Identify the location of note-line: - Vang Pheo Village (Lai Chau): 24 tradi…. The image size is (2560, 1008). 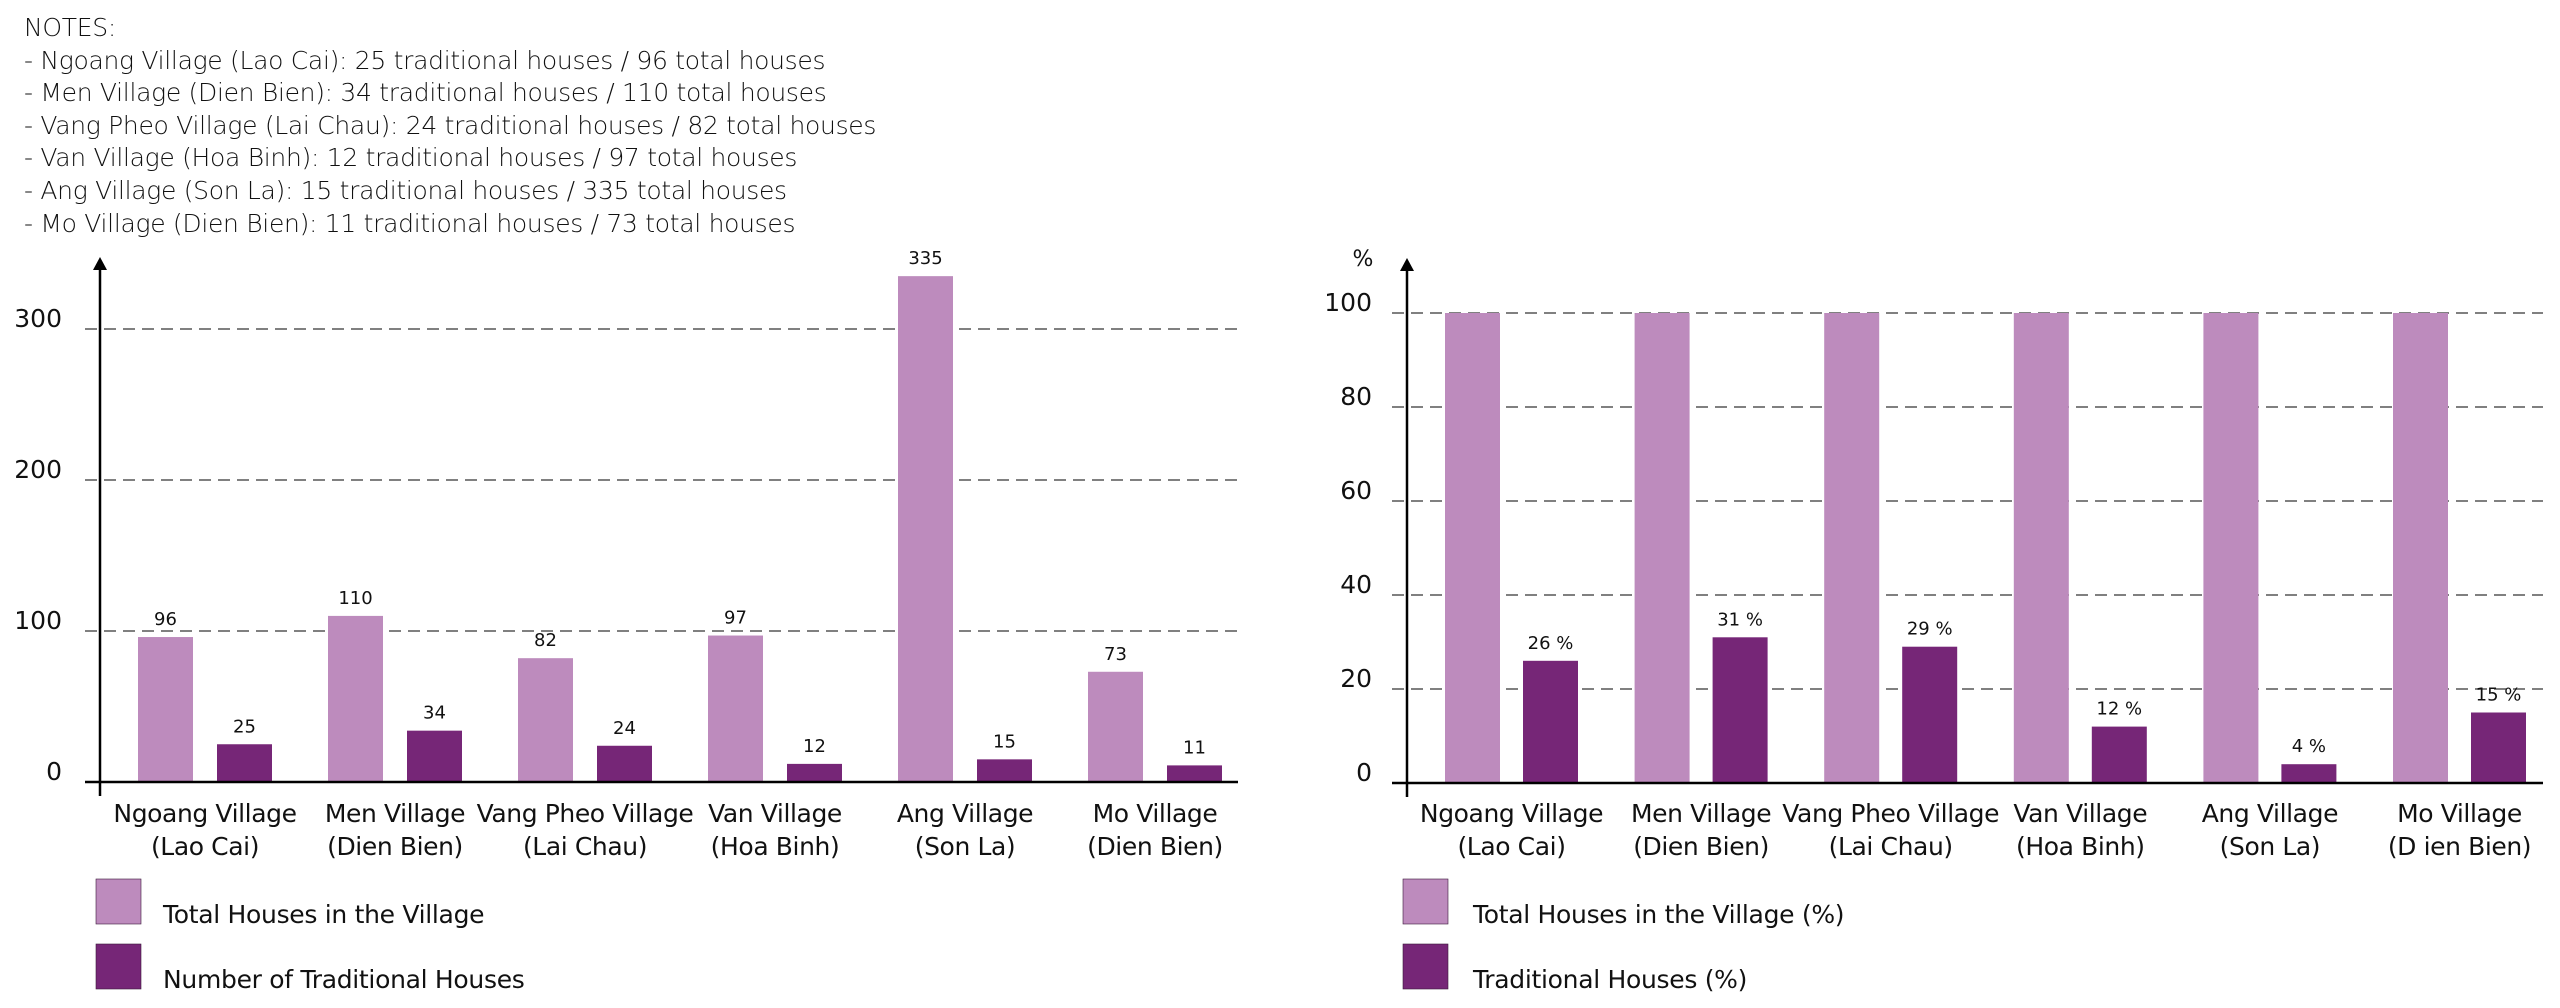
(450, 125).